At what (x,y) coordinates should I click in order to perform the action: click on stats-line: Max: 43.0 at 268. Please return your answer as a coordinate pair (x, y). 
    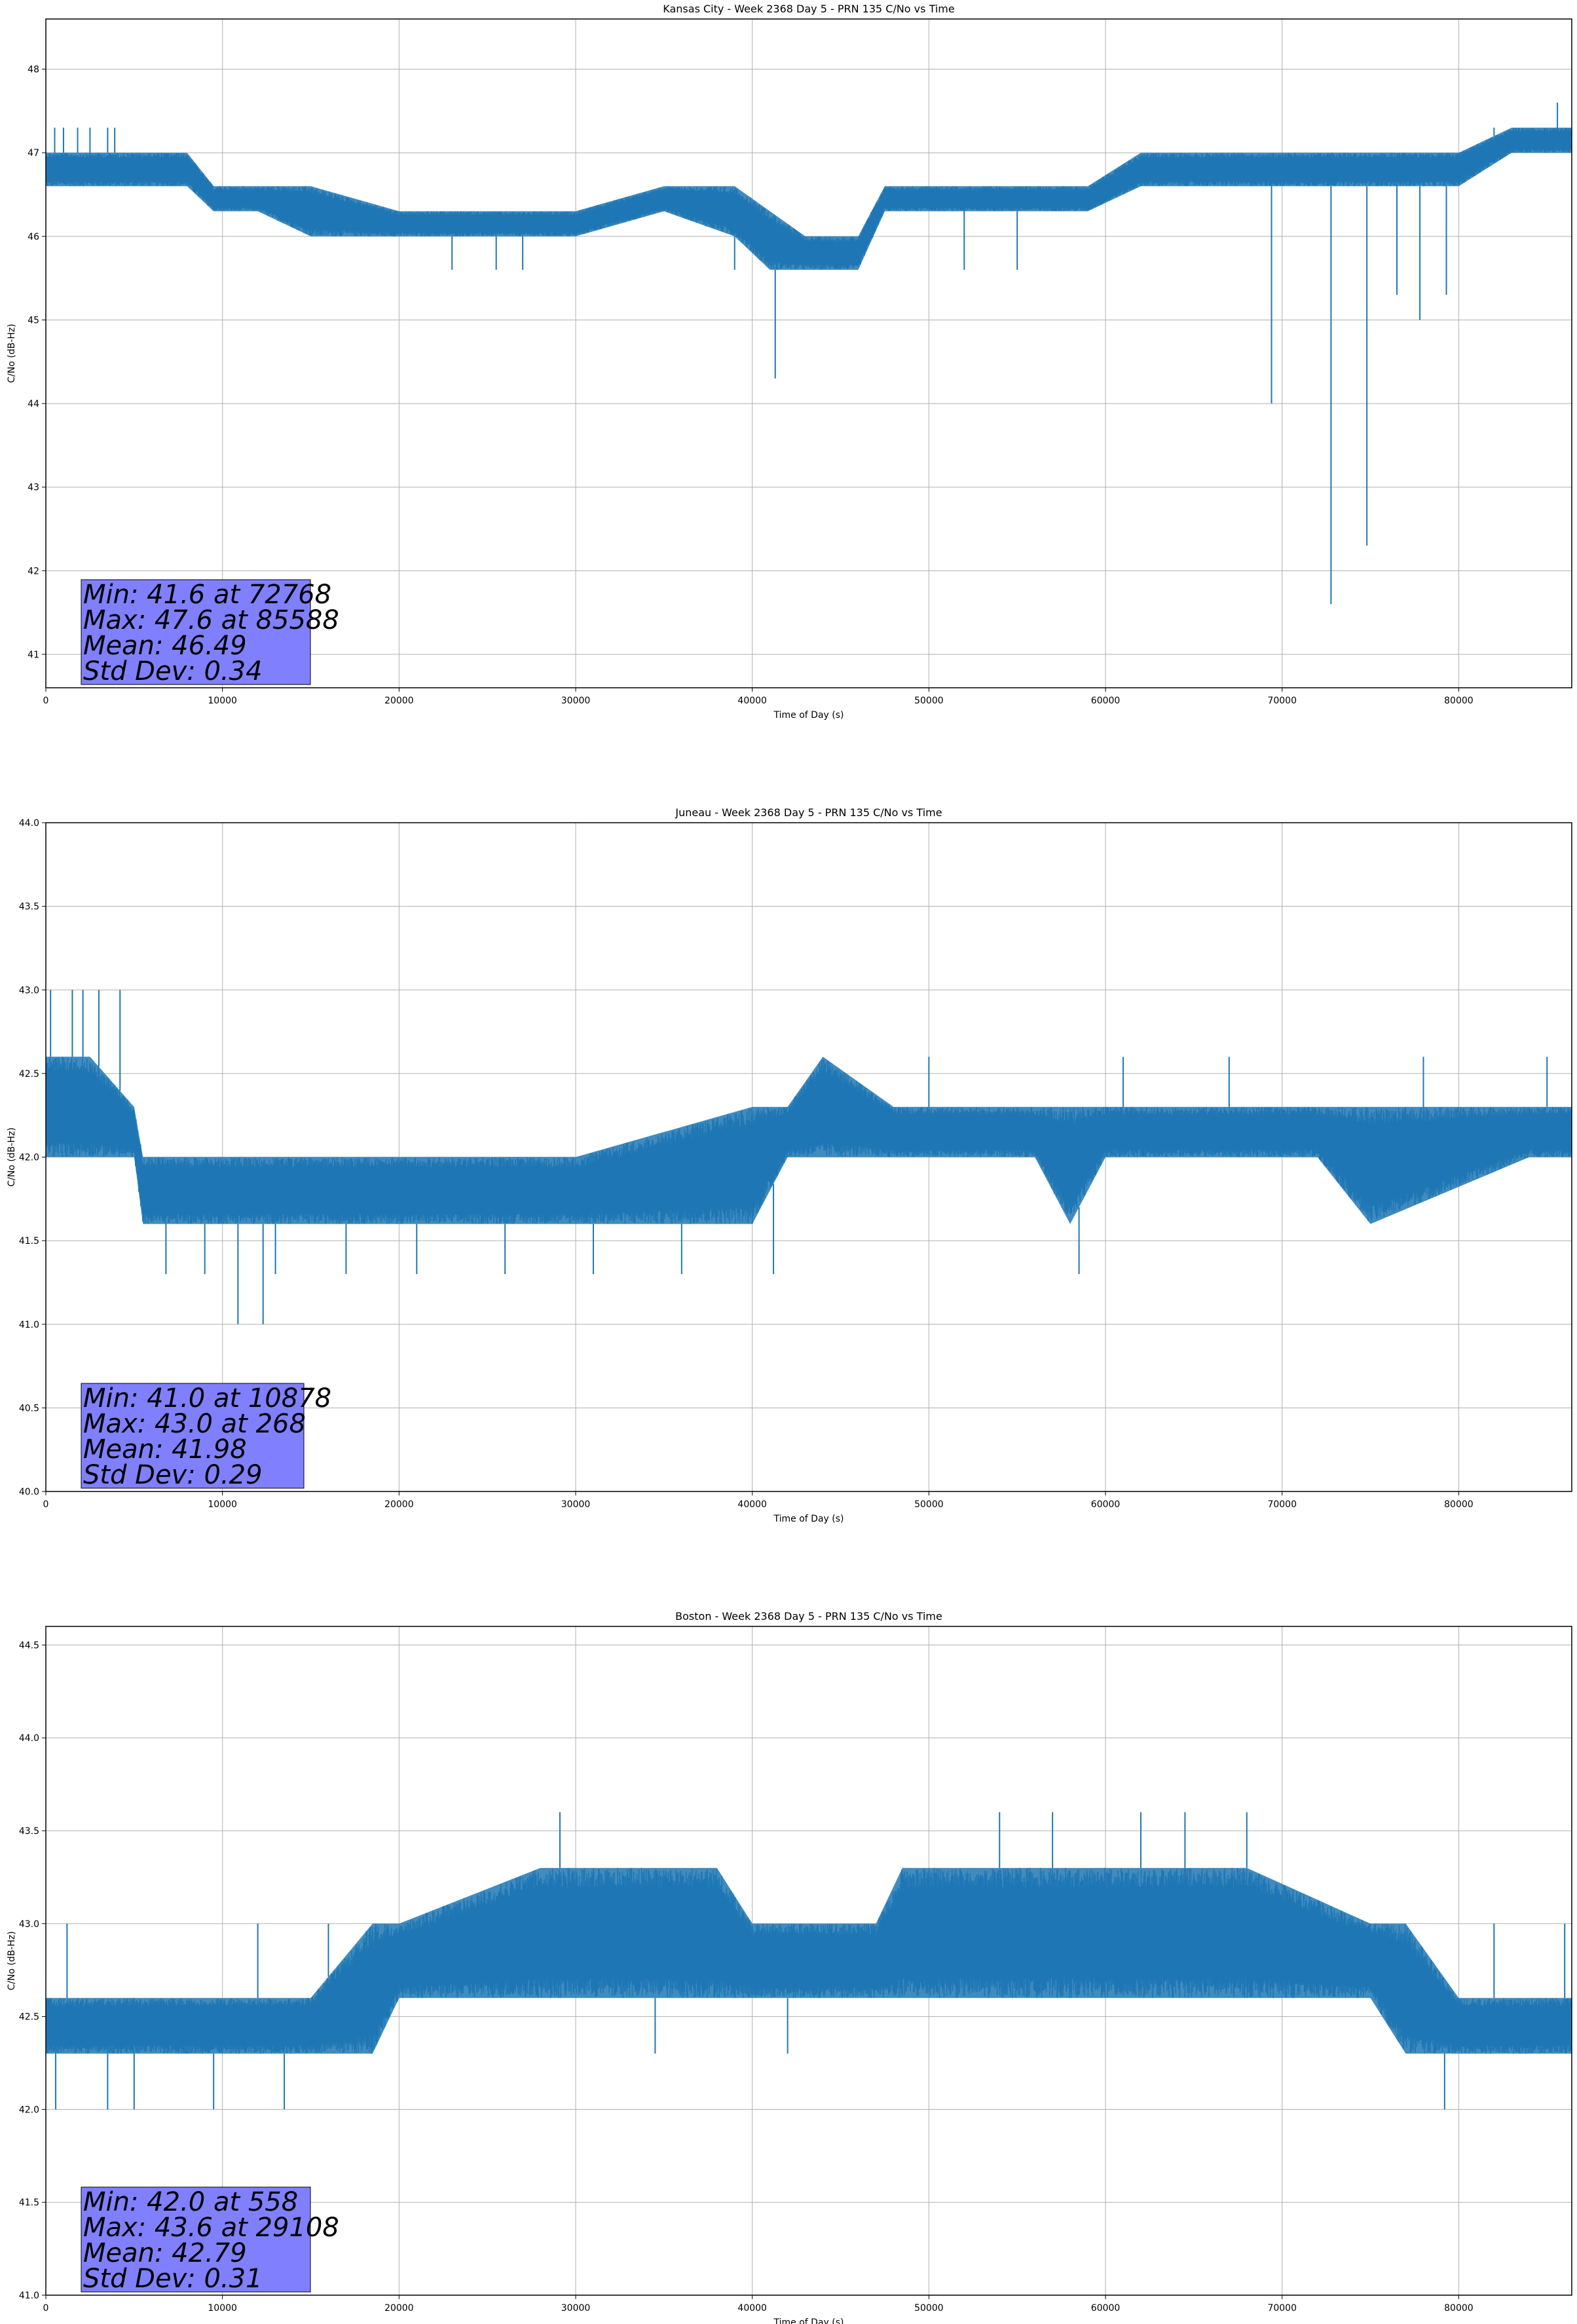
    Looking at the image, I should click on (194, 1424).